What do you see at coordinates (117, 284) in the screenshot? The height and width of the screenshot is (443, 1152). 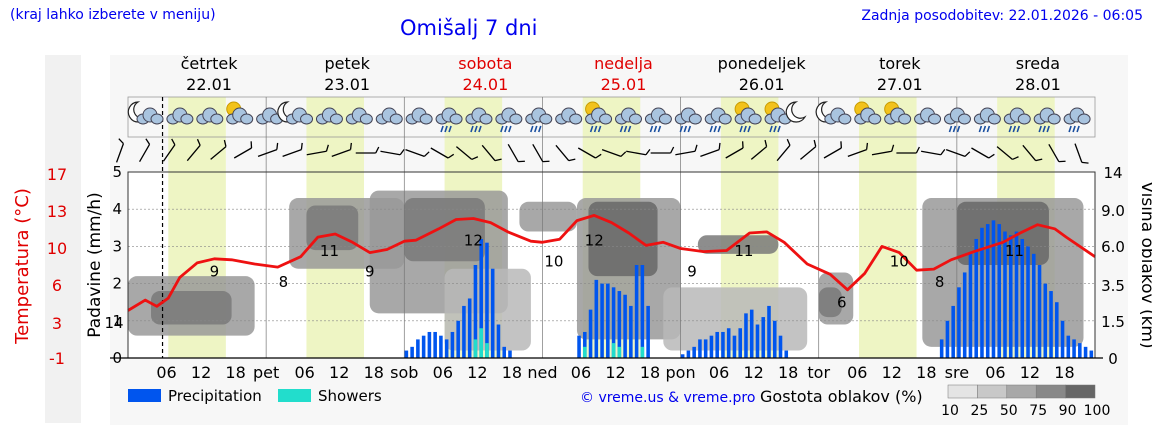 I see `precip-tick-label: 2` at bounding box center [117, 284].